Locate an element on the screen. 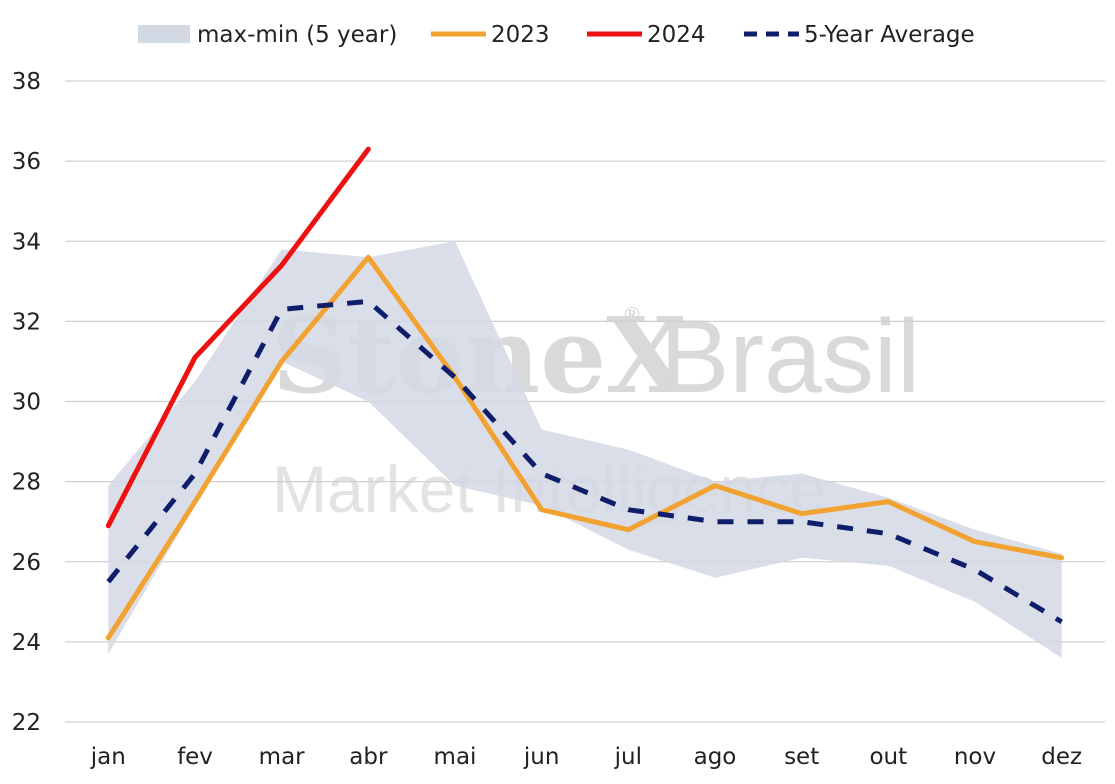 The height and width of the screenshot is (784, 1115). x-tick-label-jul: jul is located at coordinates (628, 757).